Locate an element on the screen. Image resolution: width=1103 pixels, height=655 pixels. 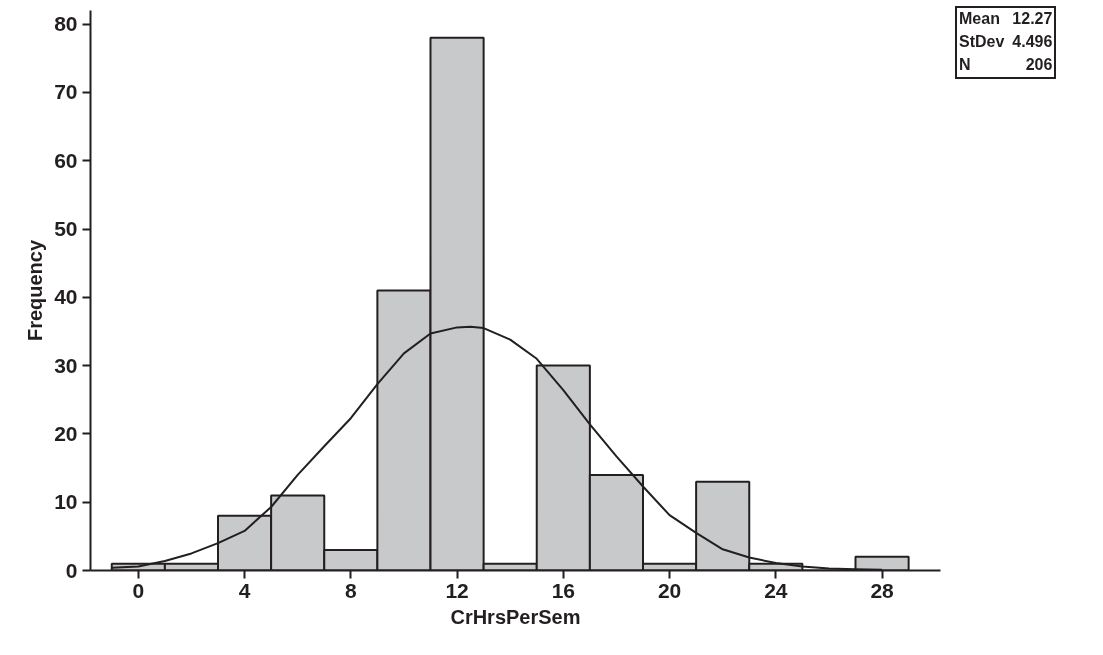
x-tick-label: 16 is located at coordinates (563, 590).